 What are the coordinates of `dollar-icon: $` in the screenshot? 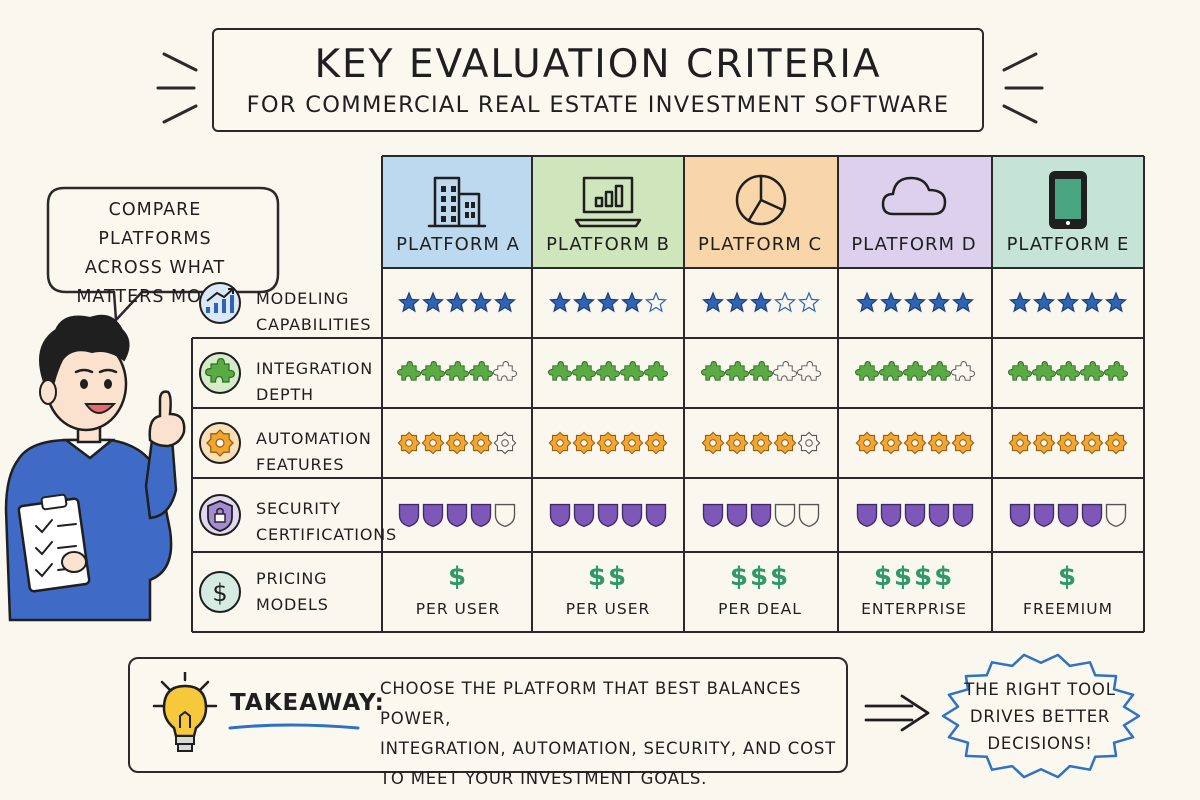 It's located at (220, 592).